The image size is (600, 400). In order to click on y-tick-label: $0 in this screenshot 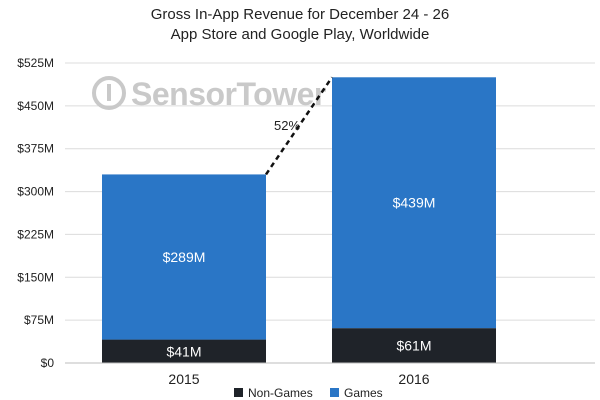, I will do `click(48, 363)`.